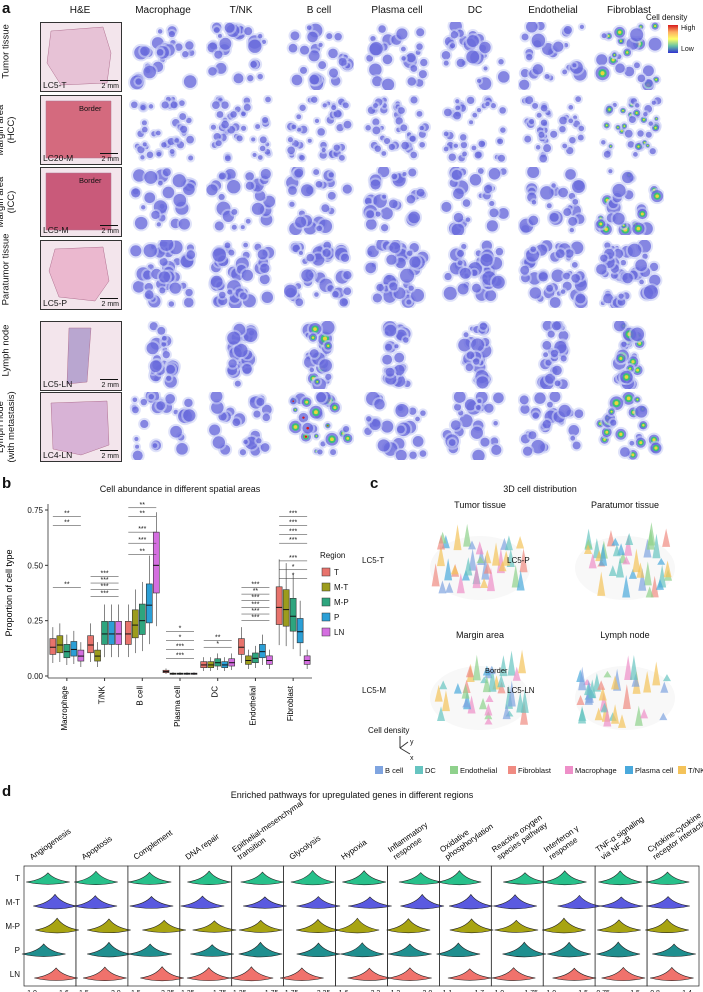  Describe the element at coordinates (596, 770) in the screenshot. I see `legend-label: Macrophage` at that location.